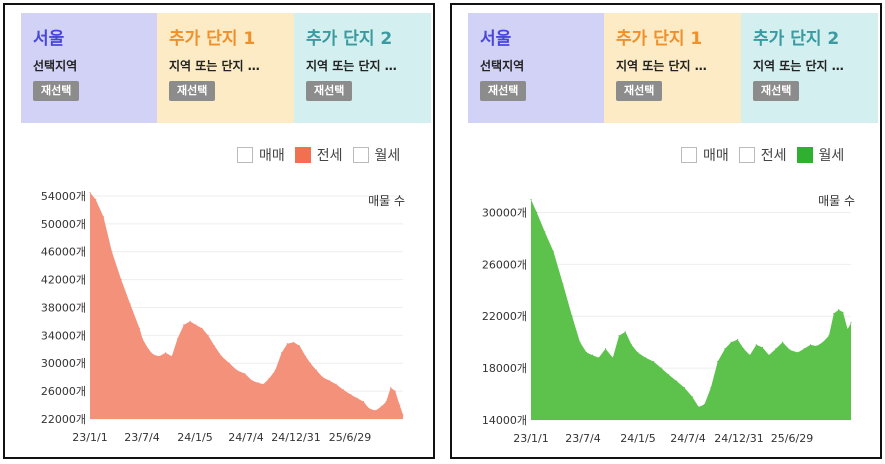  Describe the element at coordinates (504, 420) in the screenshot. I see `y-tick-label: 14000개` at that location.